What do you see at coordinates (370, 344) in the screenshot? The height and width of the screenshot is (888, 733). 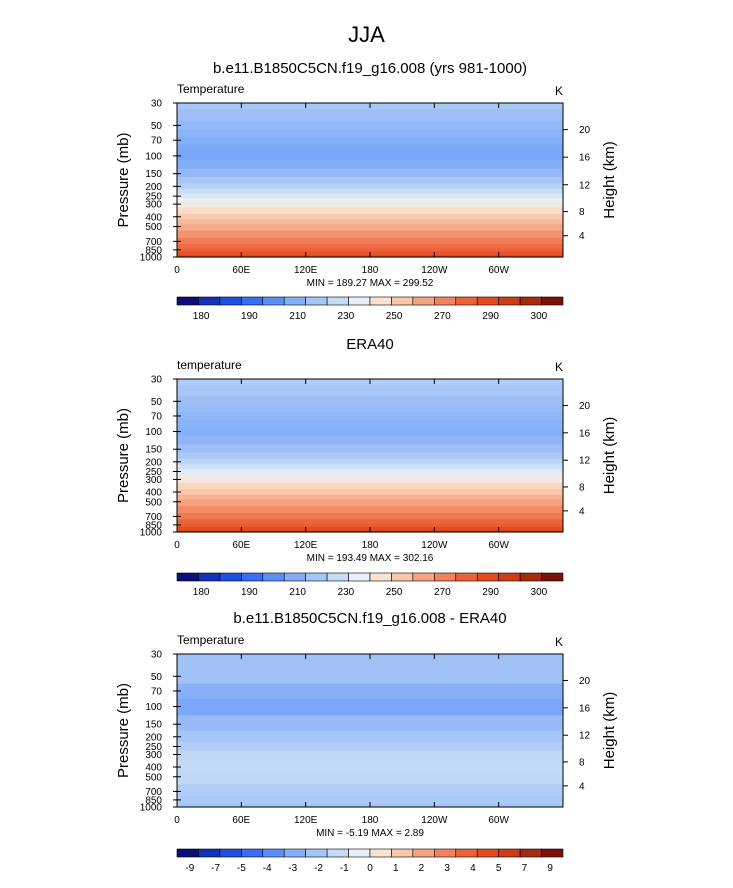 I see `panel-title: ERA40` at bounding box center [370, 344].